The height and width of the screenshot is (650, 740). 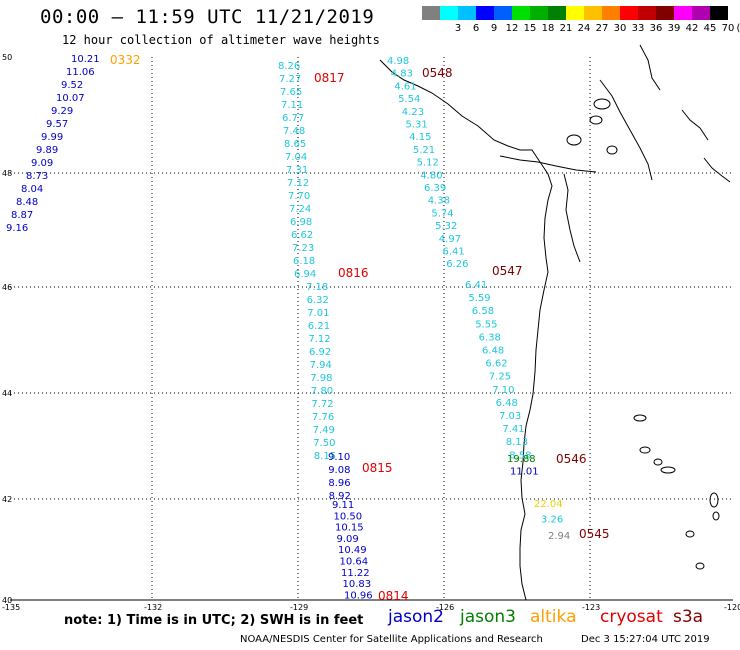 What do you see at coordinates (458, 28) in the screenshot?
I see `scale-label: 3` at bounding box center [458, 28].